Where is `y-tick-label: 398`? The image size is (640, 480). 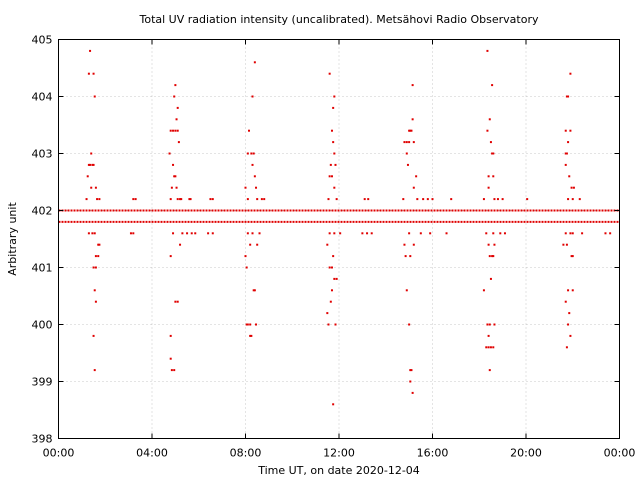 y-tick-label: 398 is located at coordinates (42, 439).